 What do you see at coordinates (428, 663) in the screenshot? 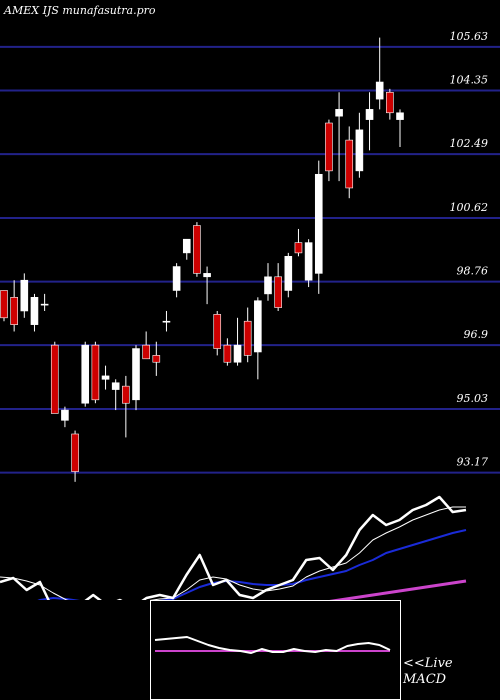
I see `indicator-label: <<Live` at bounding box center [428, 663].